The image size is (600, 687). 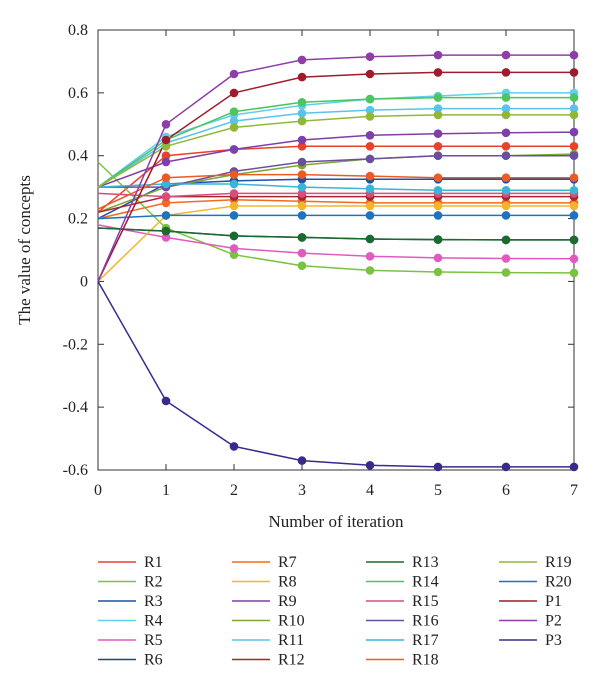 I want to click on legend-label-r6: R6, so click(x=153, y=660).